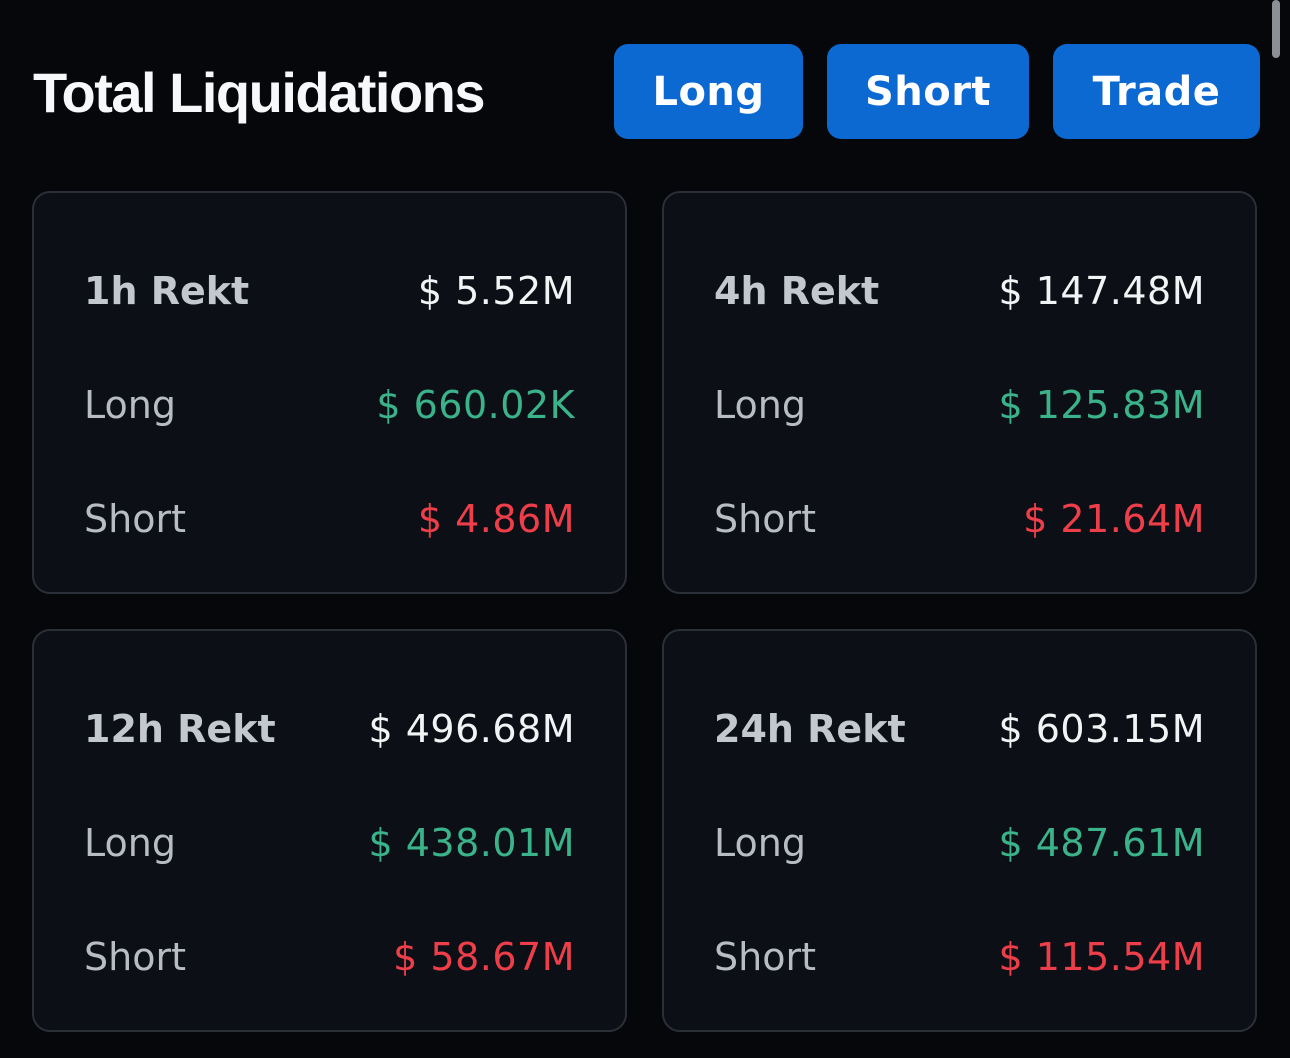  What do you see at coordinates (1101, 405) in the screenshot?
I see `long-value: $ 125.83M` at bounding box center [1101, 405].